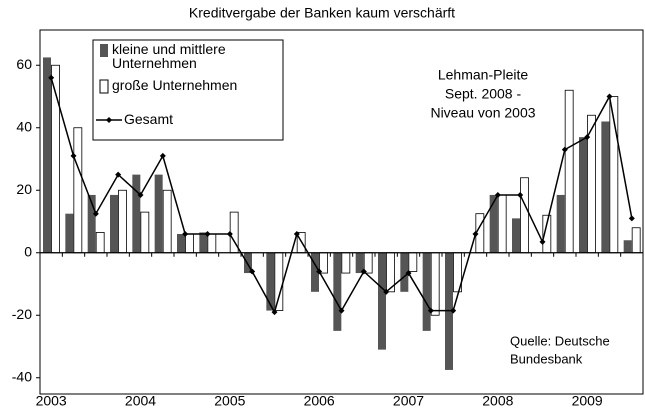 The width and height of the screenshot is (645, 413). What do you see at coordinates (483, 75) in the screenshot?
I see `annotation: Lehman-Pleite` at bounding box center [483, 75].